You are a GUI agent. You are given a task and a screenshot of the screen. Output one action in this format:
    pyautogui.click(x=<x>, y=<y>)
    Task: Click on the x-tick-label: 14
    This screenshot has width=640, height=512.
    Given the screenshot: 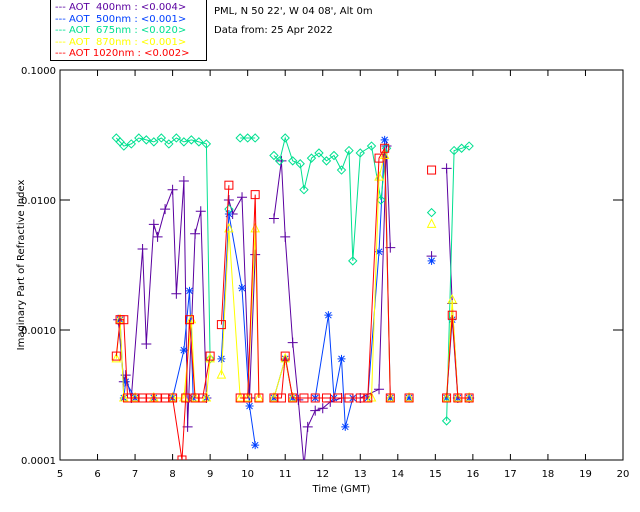 What is the action you would take?
    pyautogui.click(x=397, y=474)
    